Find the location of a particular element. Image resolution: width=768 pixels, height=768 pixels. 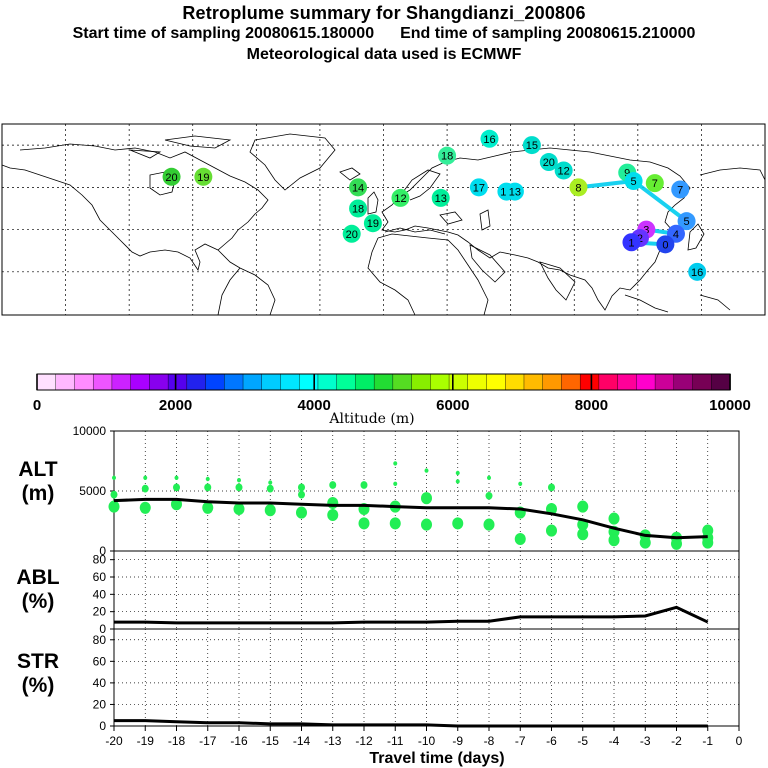

abl-ylabel-line2: (%) is located at coordinates (38, 601).